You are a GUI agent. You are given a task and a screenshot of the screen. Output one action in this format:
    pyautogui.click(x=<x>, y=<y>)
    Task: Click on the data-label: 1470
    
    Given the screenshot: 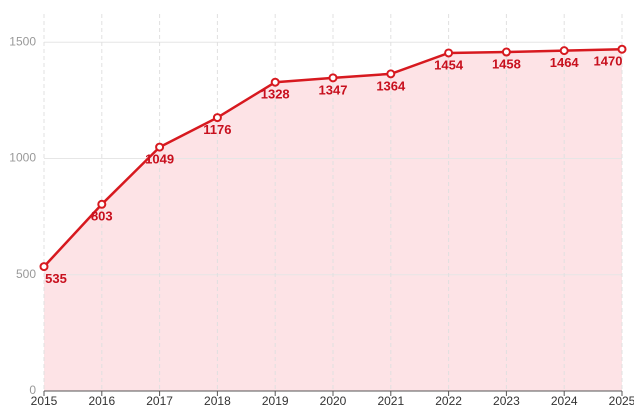 What is the action you would take?
    pyautogui.click(x=608, y=61)
    